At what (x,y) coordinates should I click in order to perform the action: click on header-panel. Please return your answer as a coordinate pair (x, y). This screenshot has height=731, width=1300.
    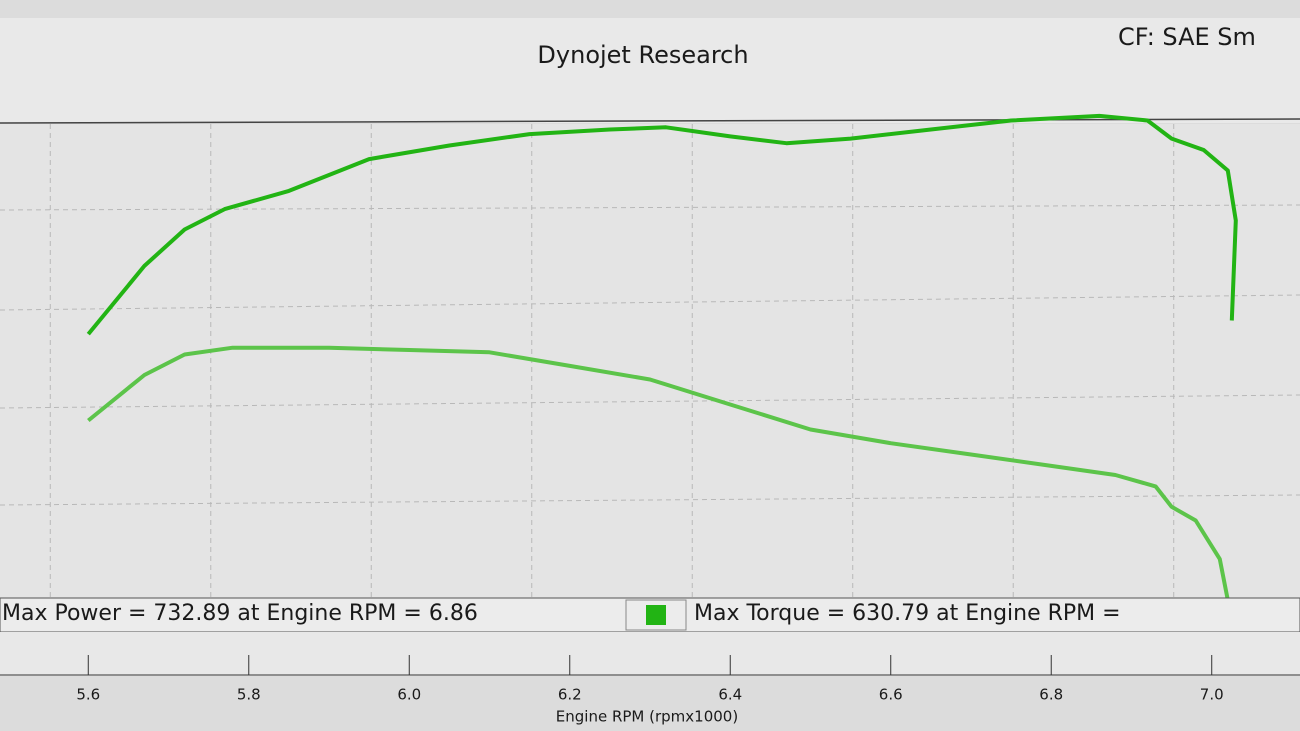
    Looking at the image, I should click on (650, 70).